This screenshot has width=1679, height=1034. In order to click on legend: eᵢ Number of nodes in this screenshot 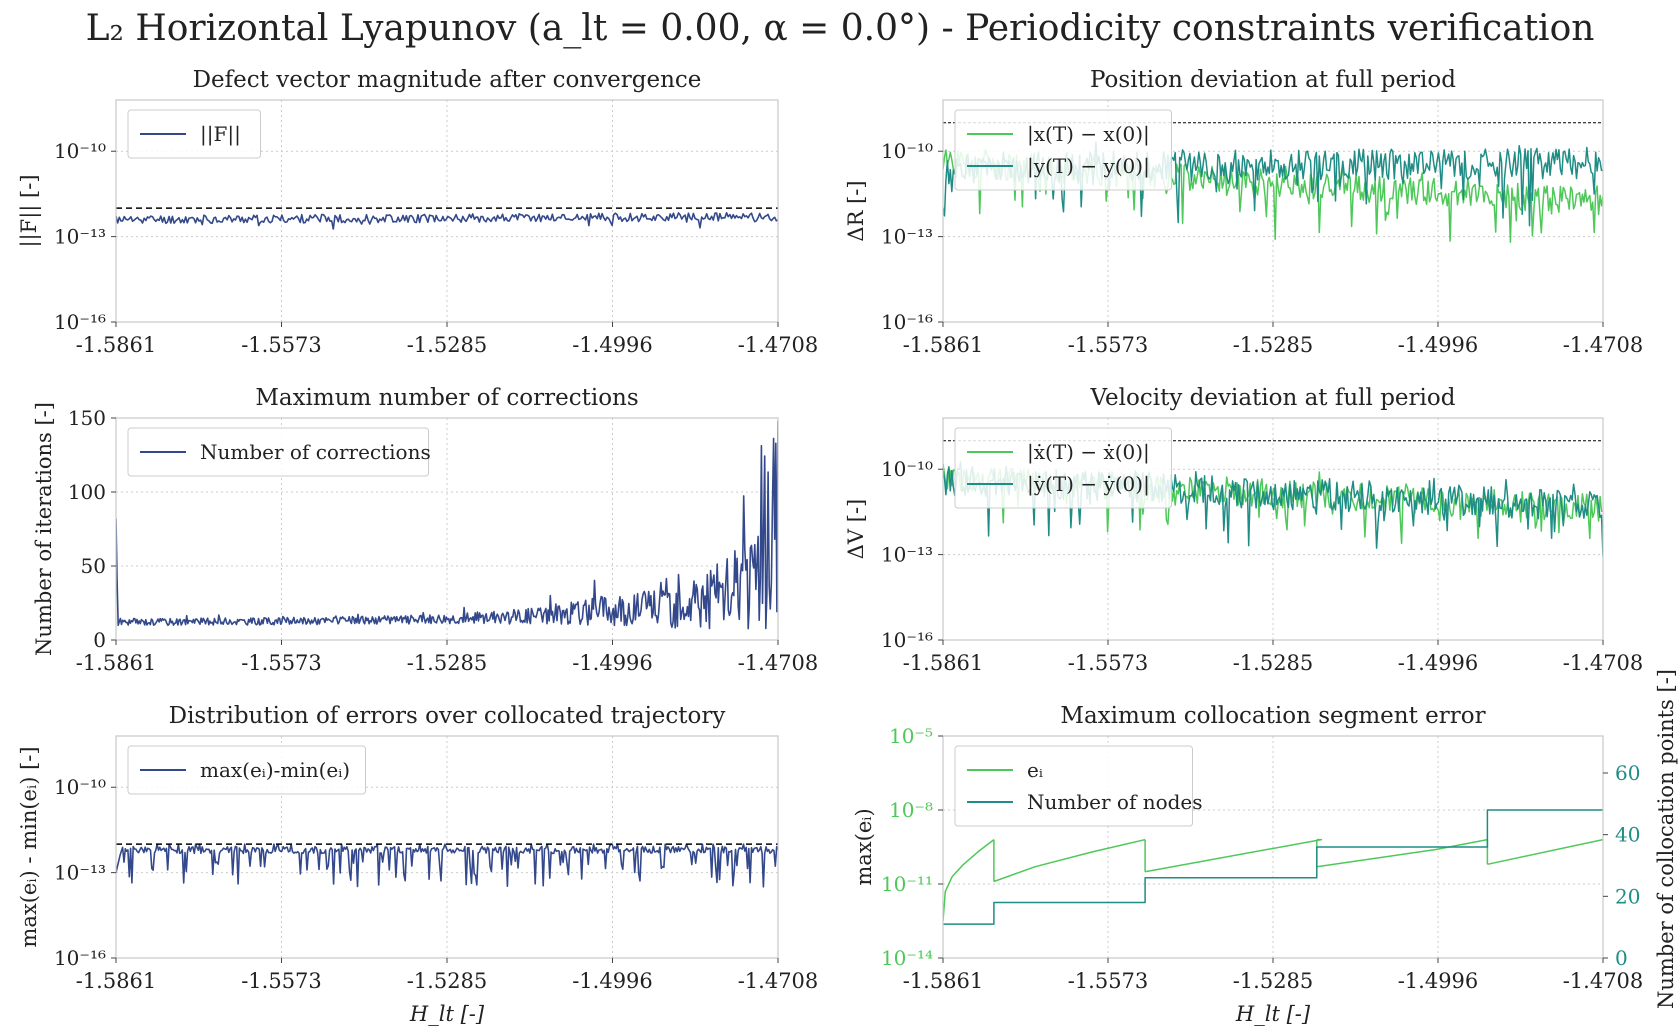, I will do `click(1078, 786)`.